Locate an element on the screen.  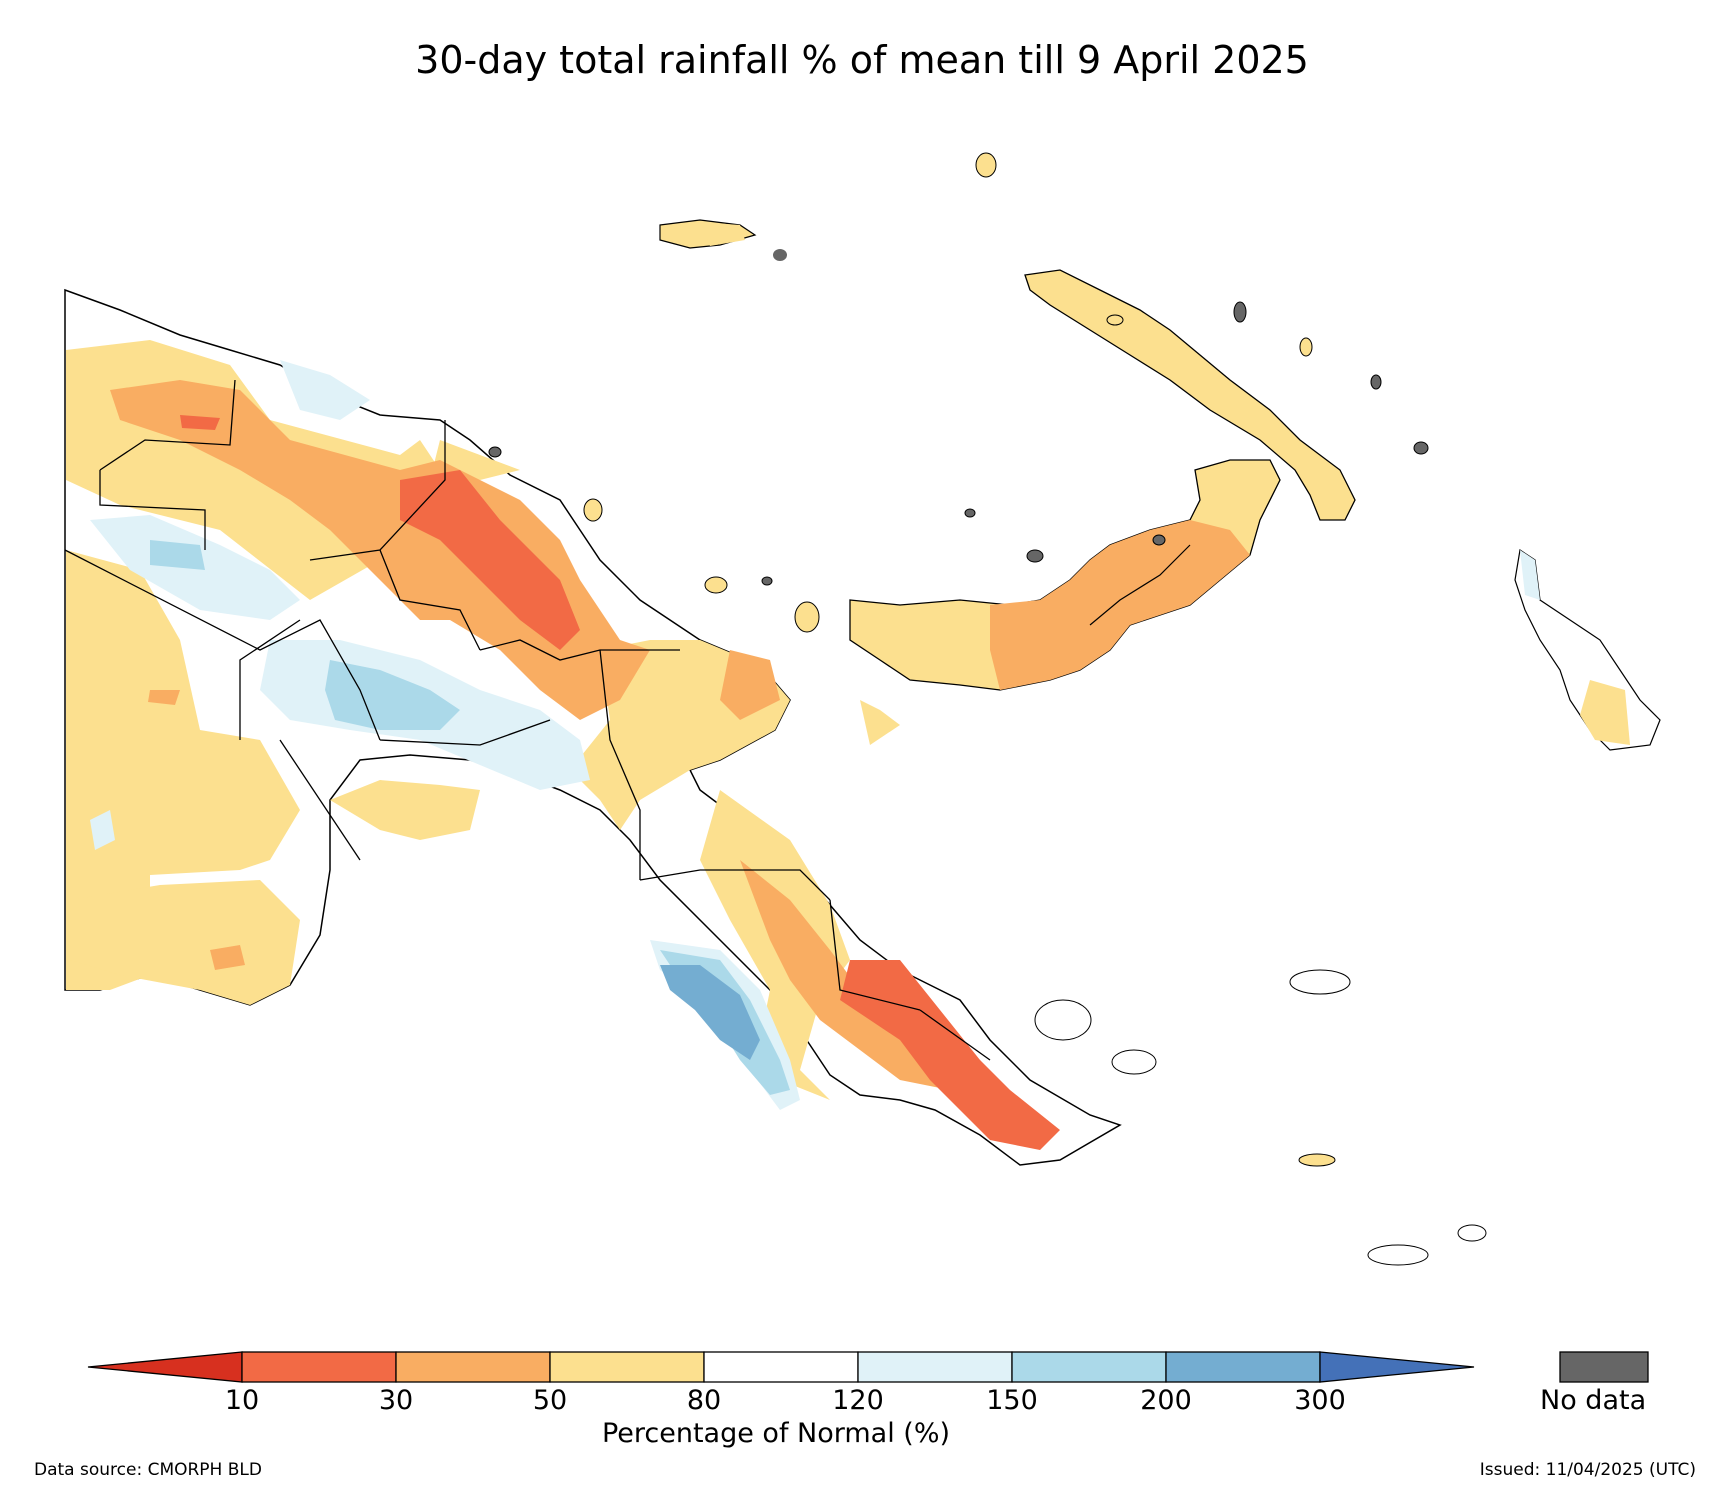
colorbar is located at coordinates (868, 1367).